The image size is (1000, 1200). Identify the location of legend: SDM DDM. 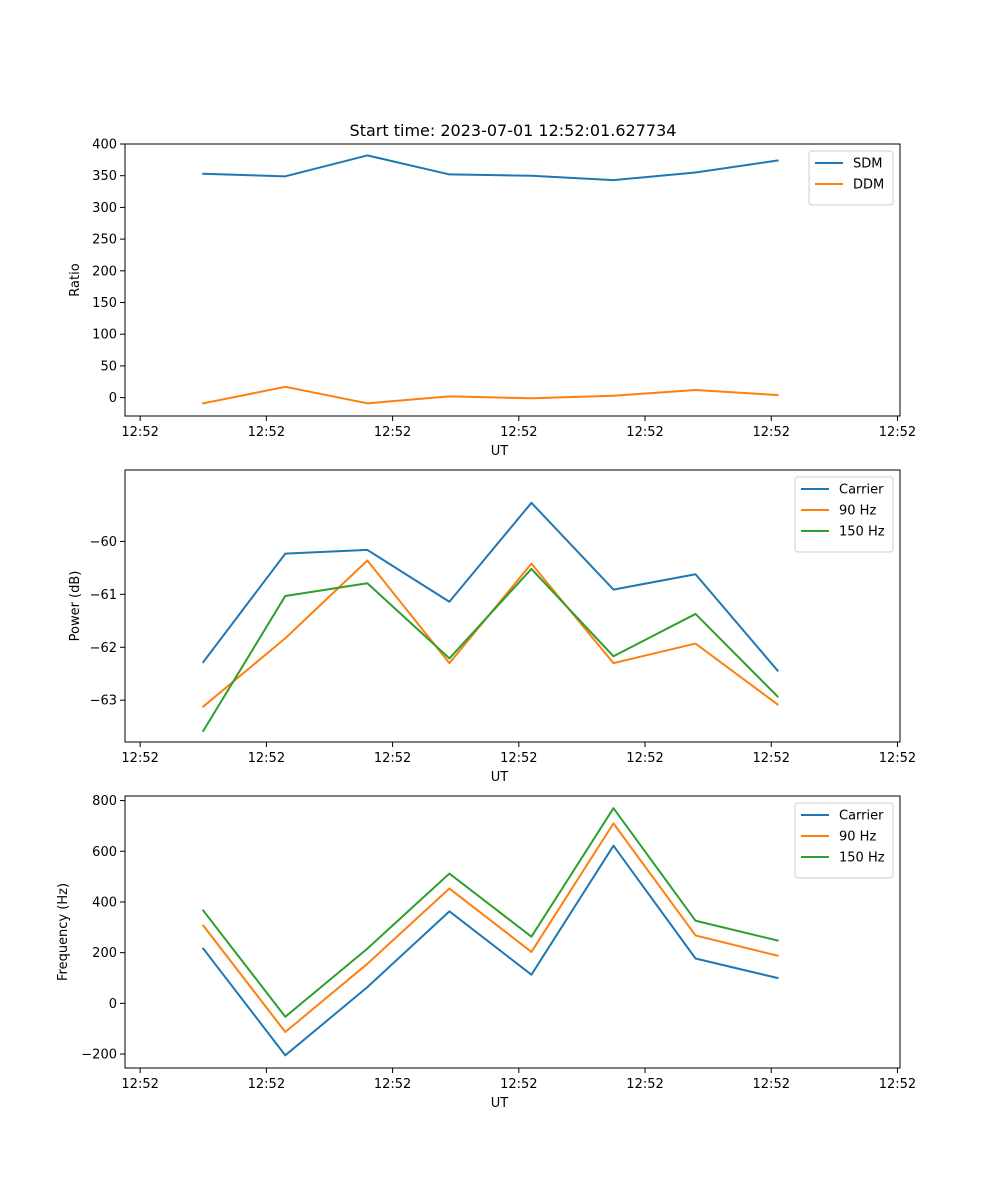
(851, 178).